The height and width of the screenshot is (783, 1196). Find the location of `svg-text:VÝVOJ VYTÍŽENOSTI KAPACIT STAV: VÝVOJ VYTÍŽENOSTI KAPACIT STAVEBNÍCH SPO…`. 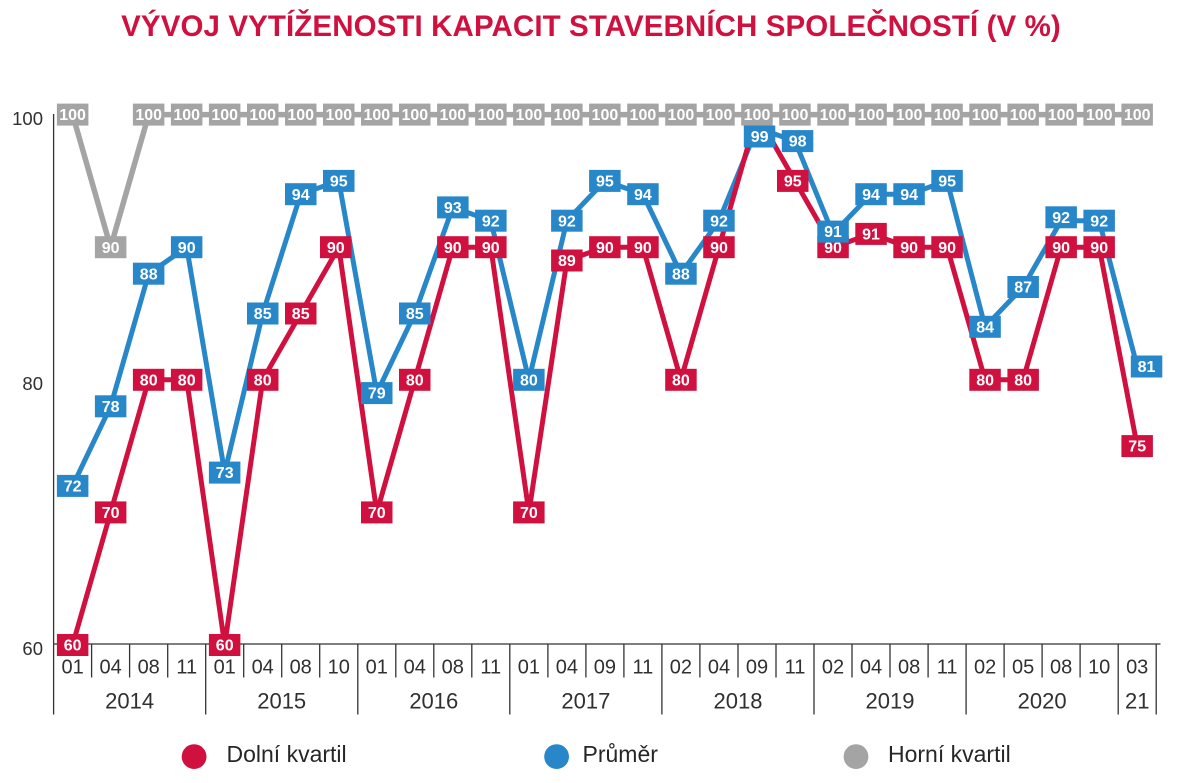

svg-text:VÝVOJ VYTÍŽENOSTI KAPACIT STAV: VÝVOJ VYTÍŽENOSTI KAPACIT STAVEBNÍCH SPO… is located at coordinates (591, 26).